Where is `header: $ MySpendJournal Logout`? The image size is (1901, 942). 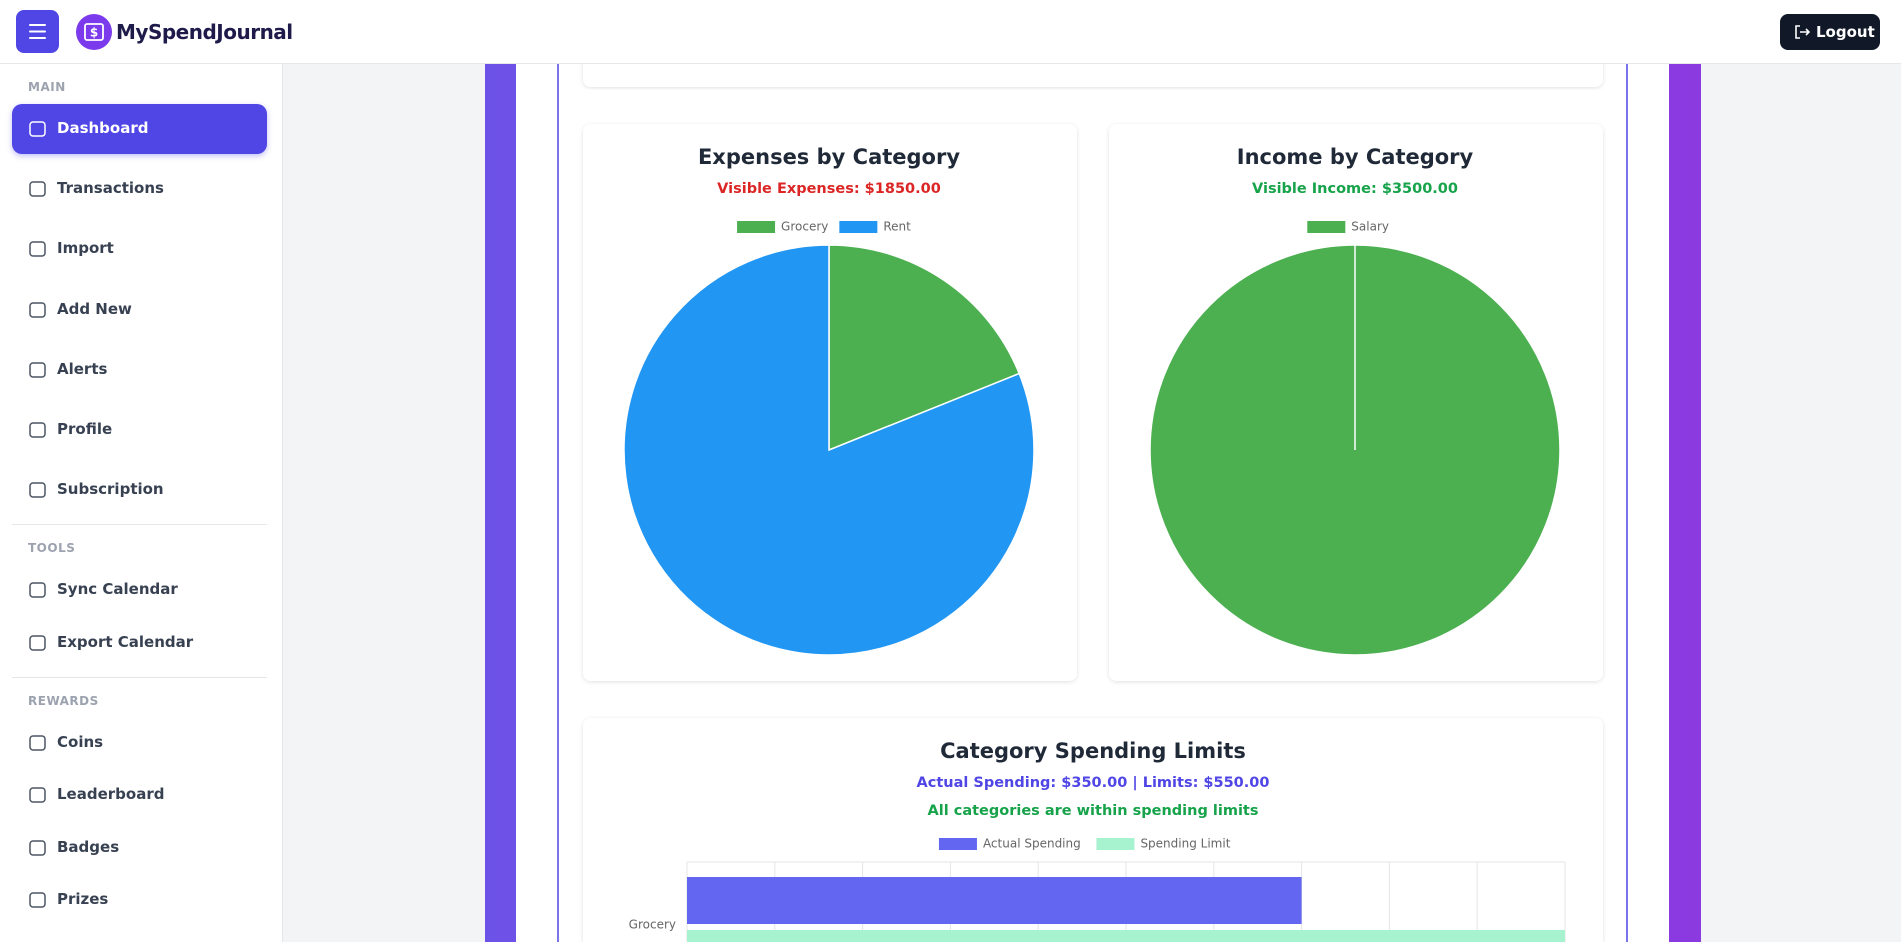 header: $ MySpendJournal Logout is located at coordinates (950, 32).